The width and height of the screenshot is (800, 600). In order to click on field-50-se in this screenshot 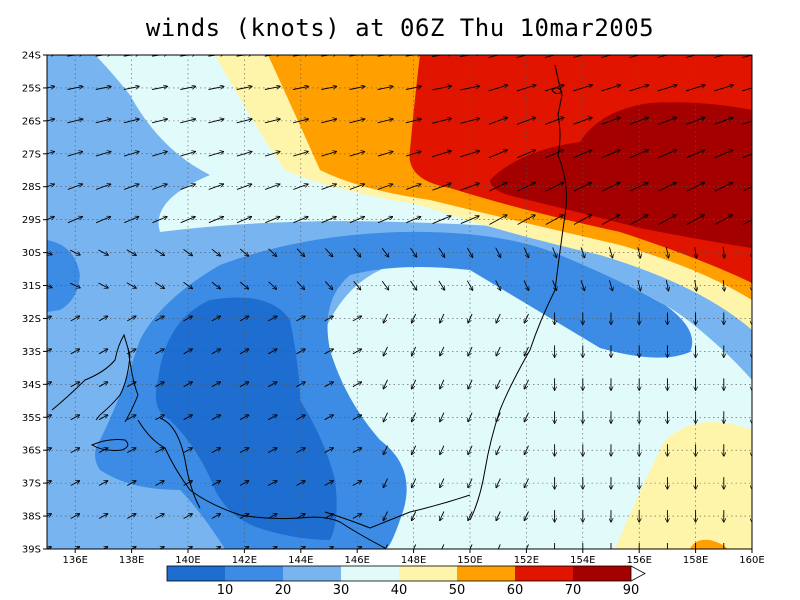, I will do `click(683, 485)`.